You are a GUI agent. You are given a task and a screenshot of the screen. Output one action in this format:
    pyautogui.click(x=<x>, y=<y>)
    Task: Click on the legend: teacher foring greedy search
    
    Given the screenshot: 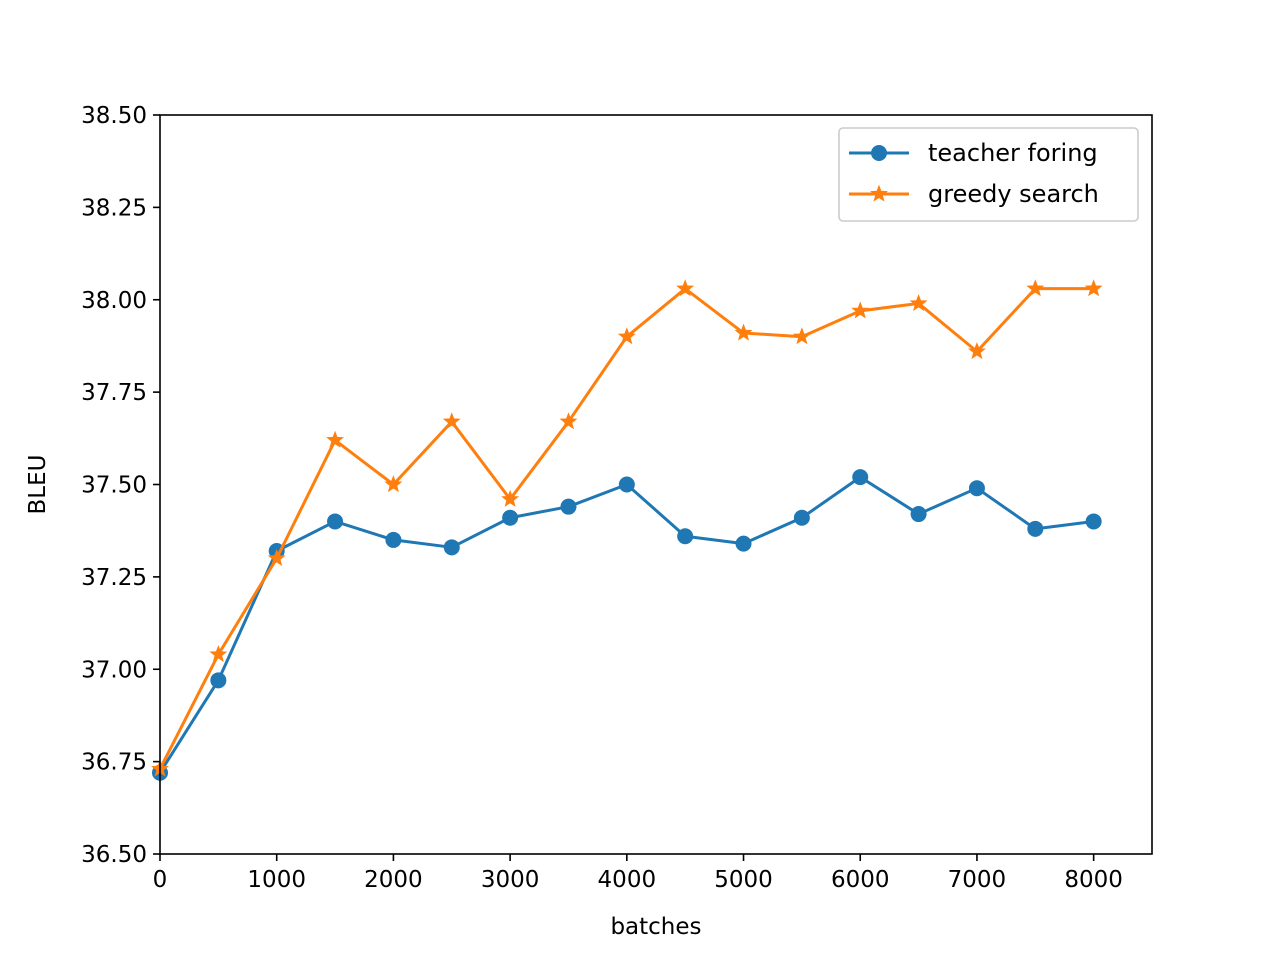 What is the action you would take?
    pyautogui.click(x=988, y=174)
    